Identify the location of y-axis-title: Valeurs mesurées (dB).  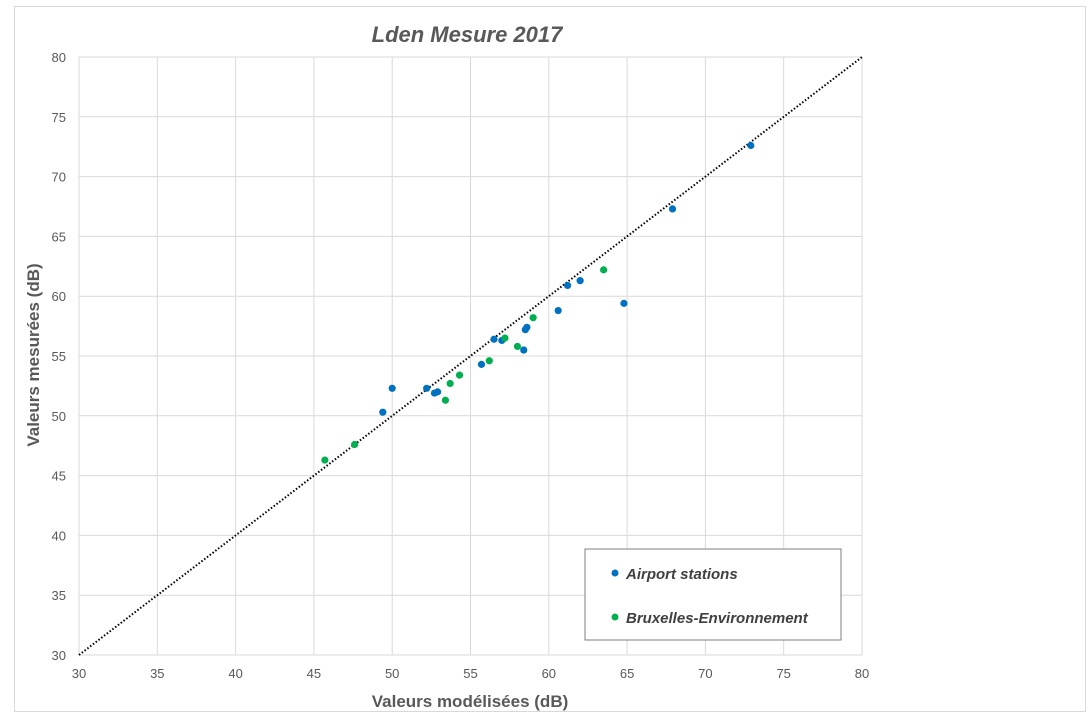
(33, 354).